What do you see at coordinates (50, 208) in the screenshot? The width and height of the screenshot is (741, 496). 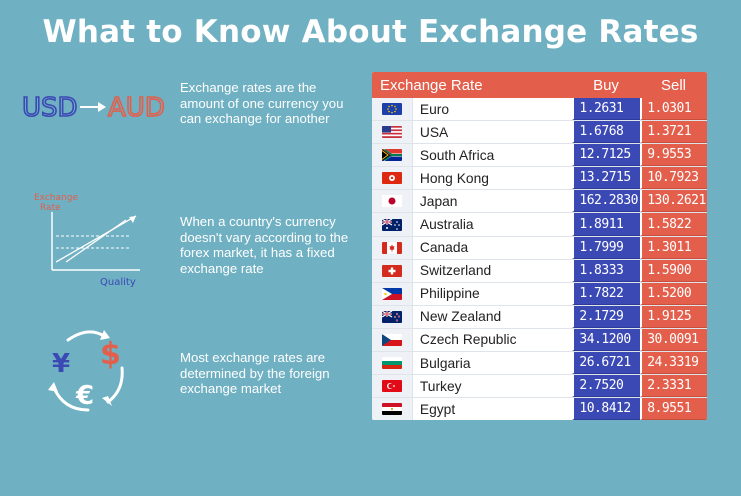 I see `graph-ylabel-line2: Rate` at bounding box center [50, 208].